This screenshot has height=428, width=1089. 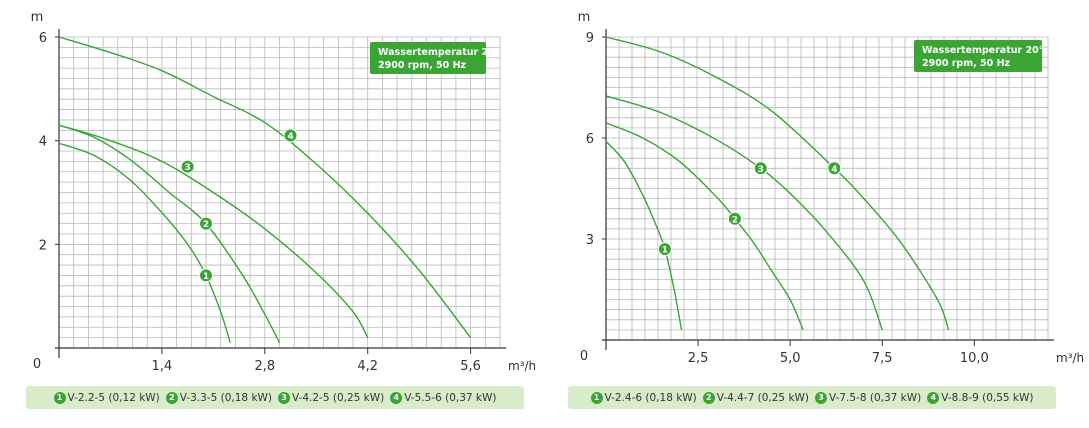 I want to click on x-tick-label: 4,2, so click(x=367, y=366).